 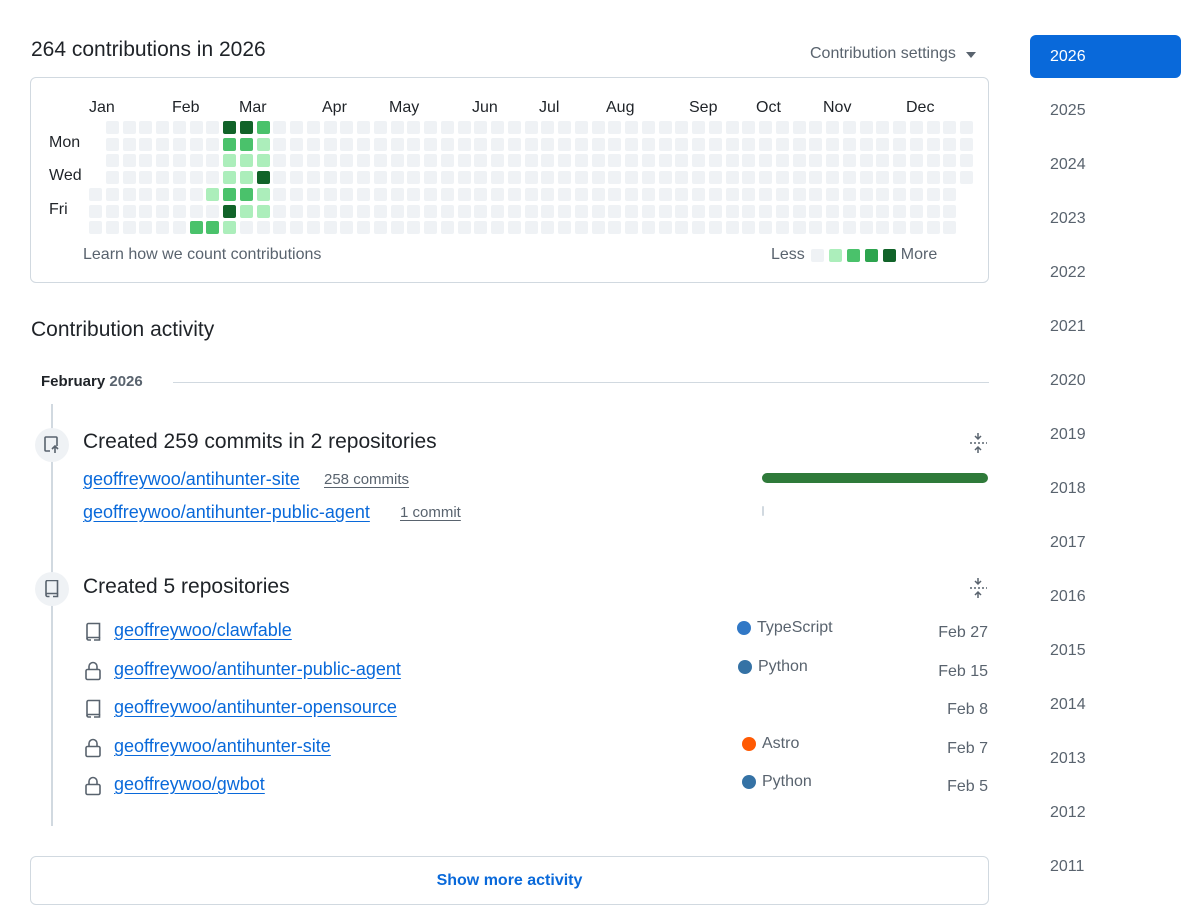 I want to click on year-link-2018: 2018, so click(x=1068, y=488).